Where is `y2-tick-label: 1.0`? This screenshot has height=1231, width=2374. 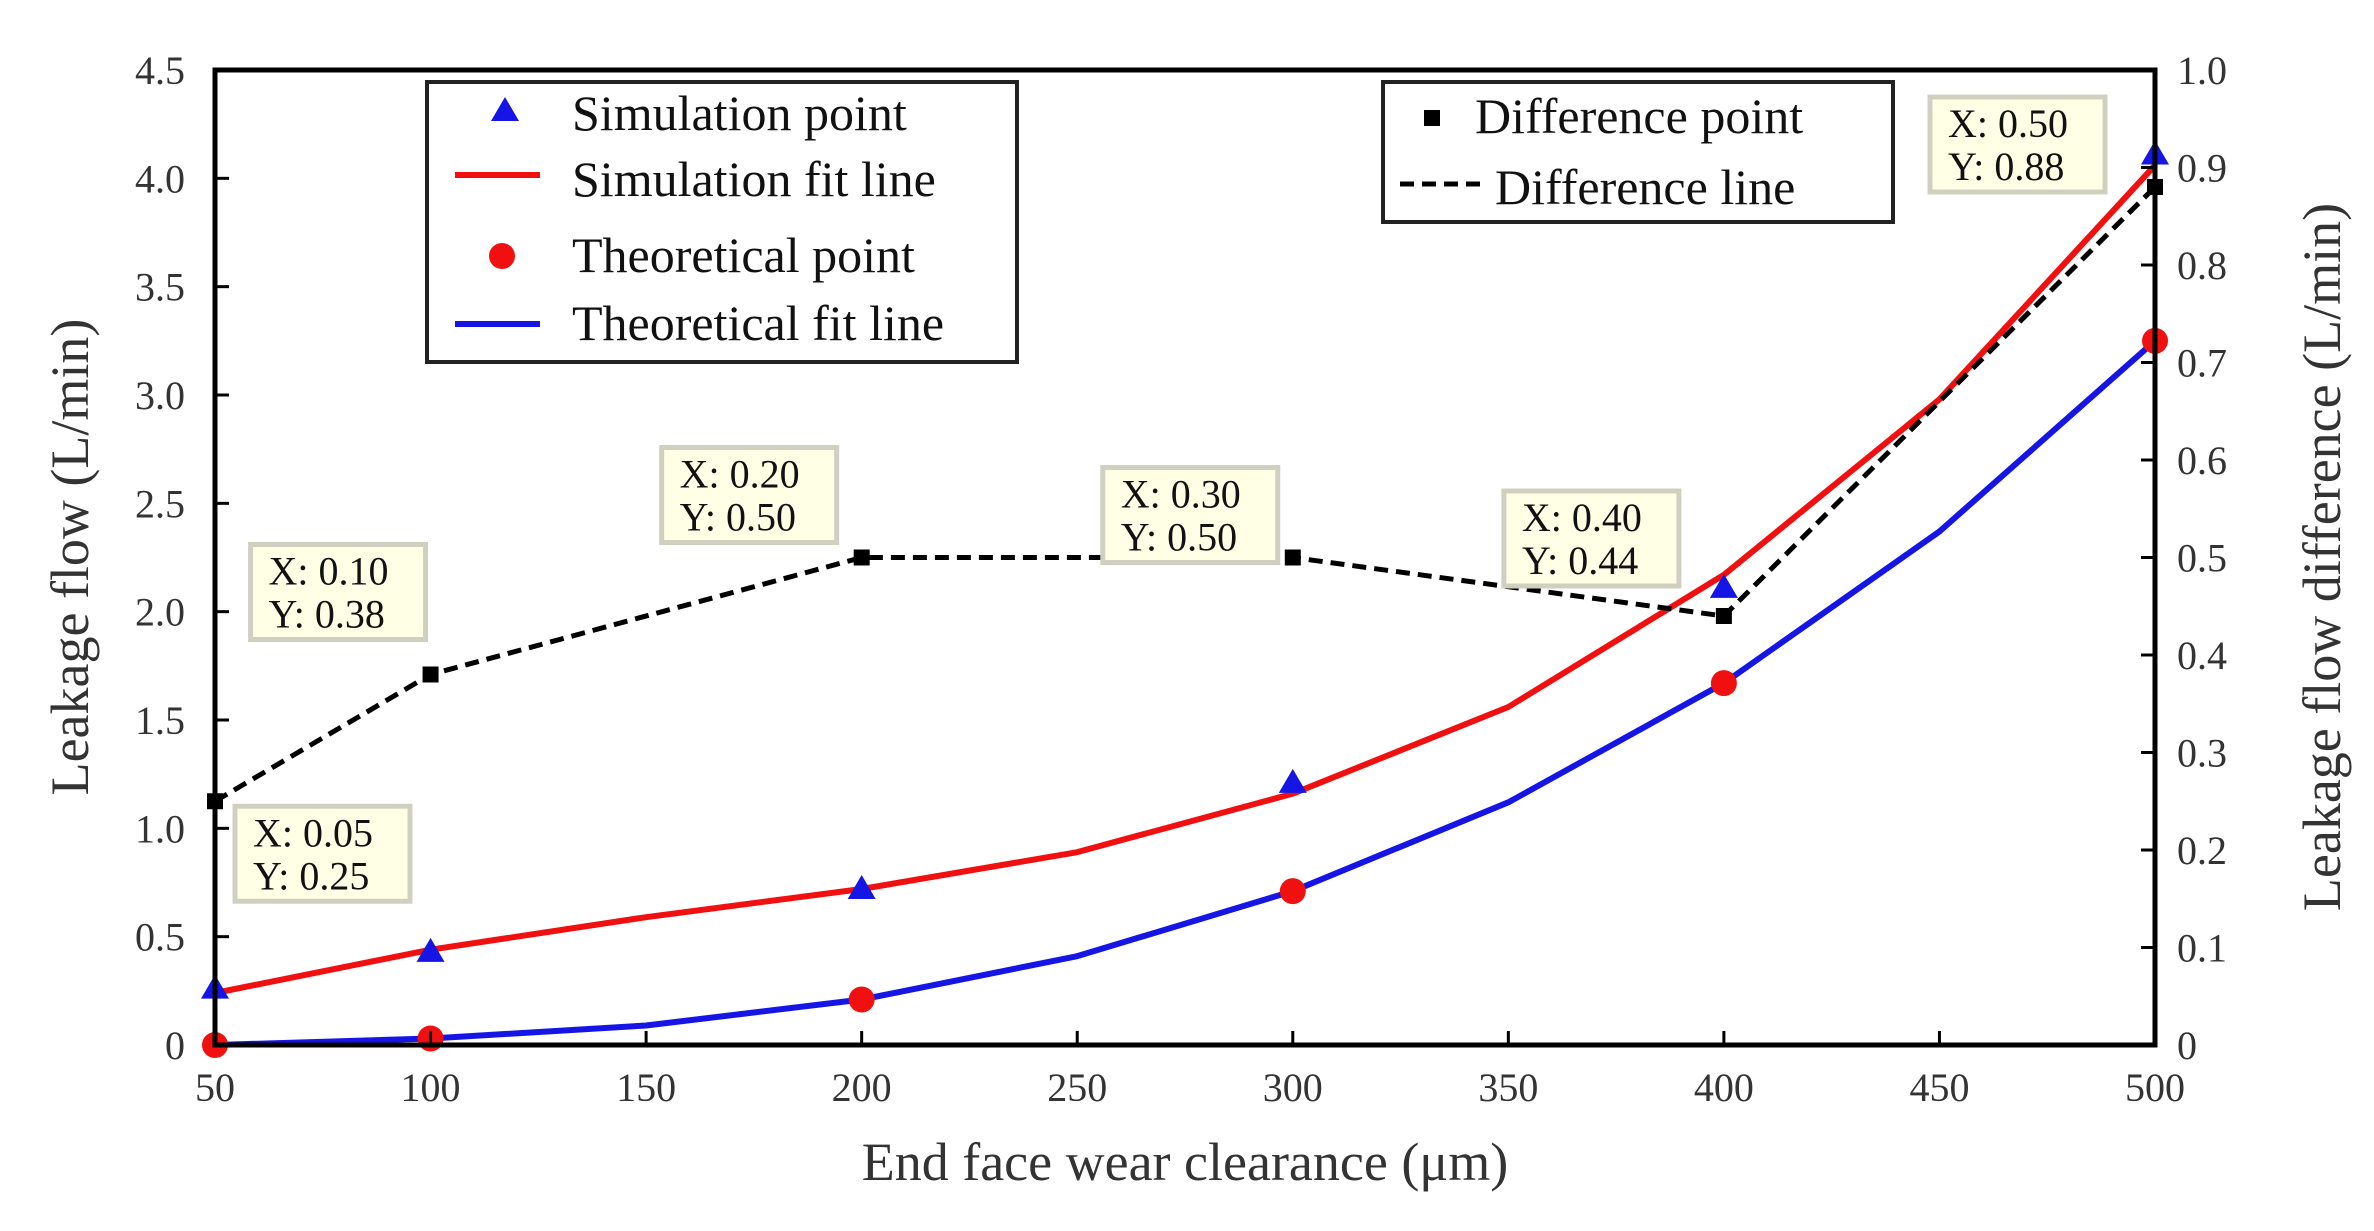
y2-tick-label: 1.0 is located at coordinates (2202, 70).